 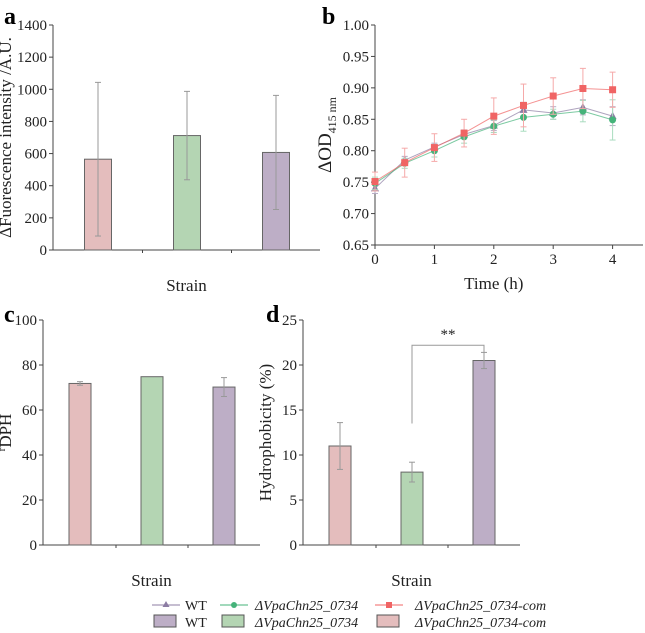 I want to click on y-axis-label: rDPH, so click(x=7, y=433).